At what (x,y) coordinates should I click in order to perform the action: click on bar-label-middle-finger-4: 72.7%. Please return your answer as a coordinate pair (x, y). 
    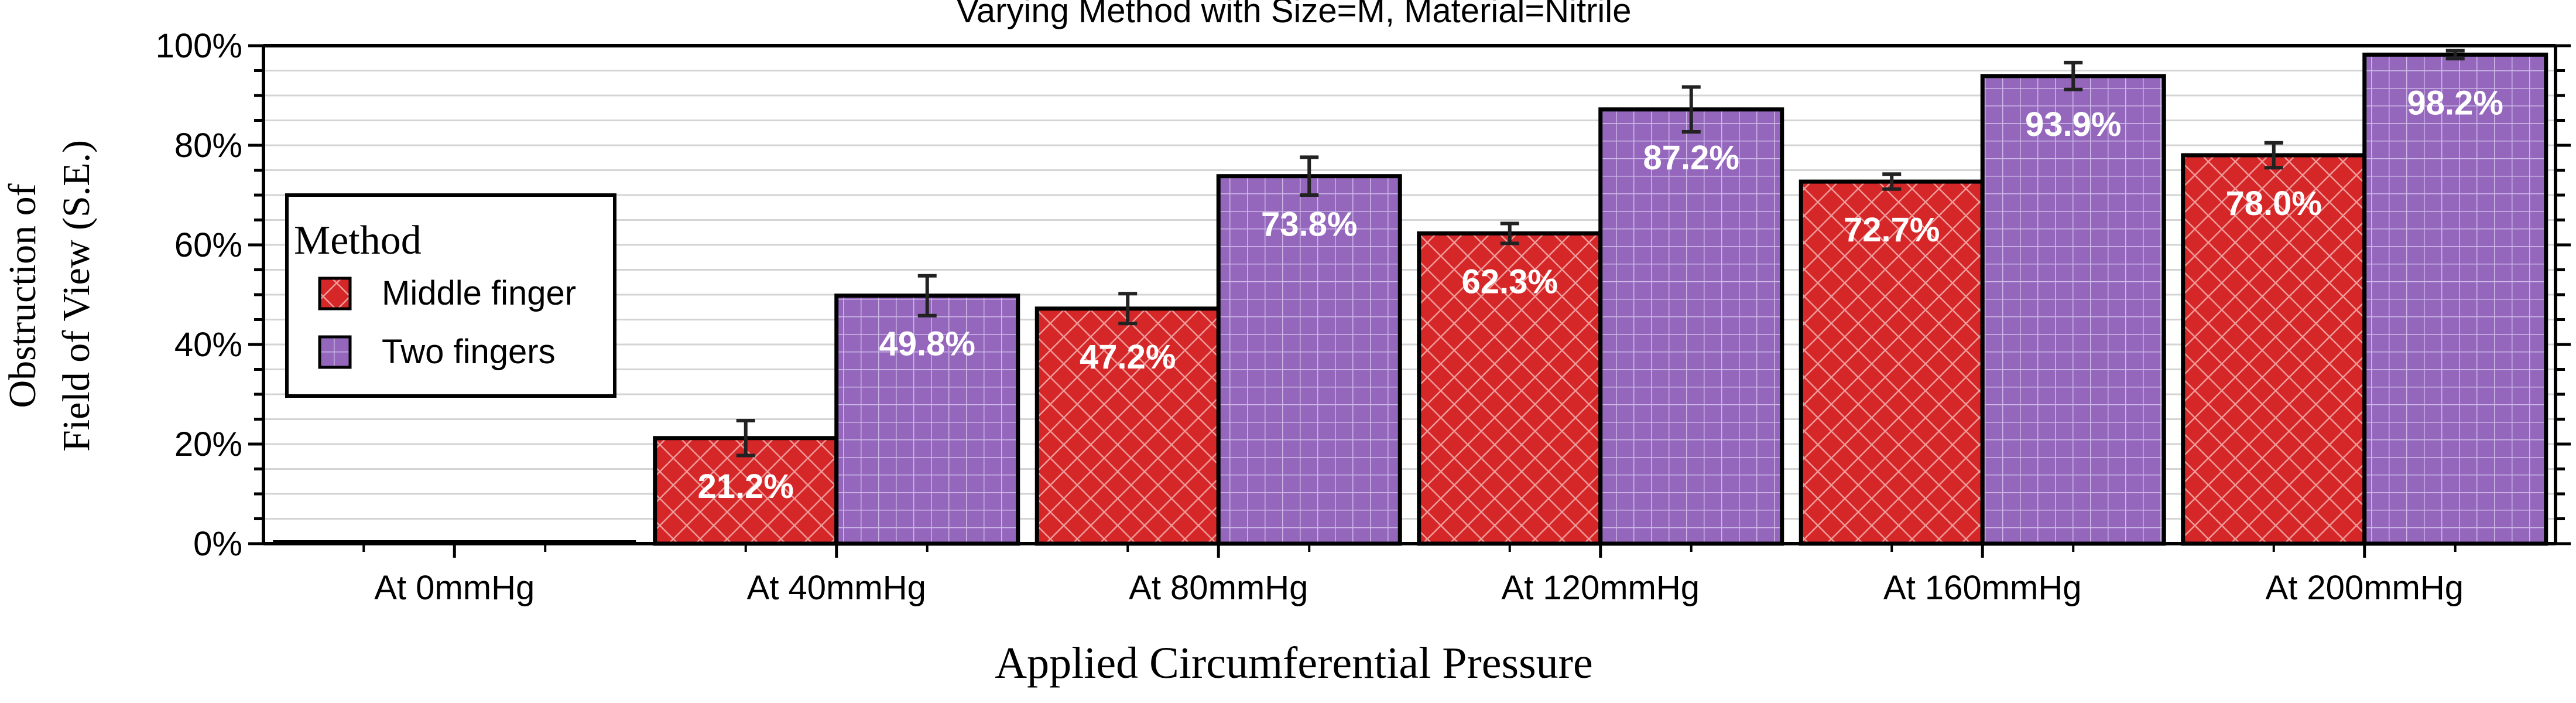
    Looking at the image, I should click on (1892, 230).